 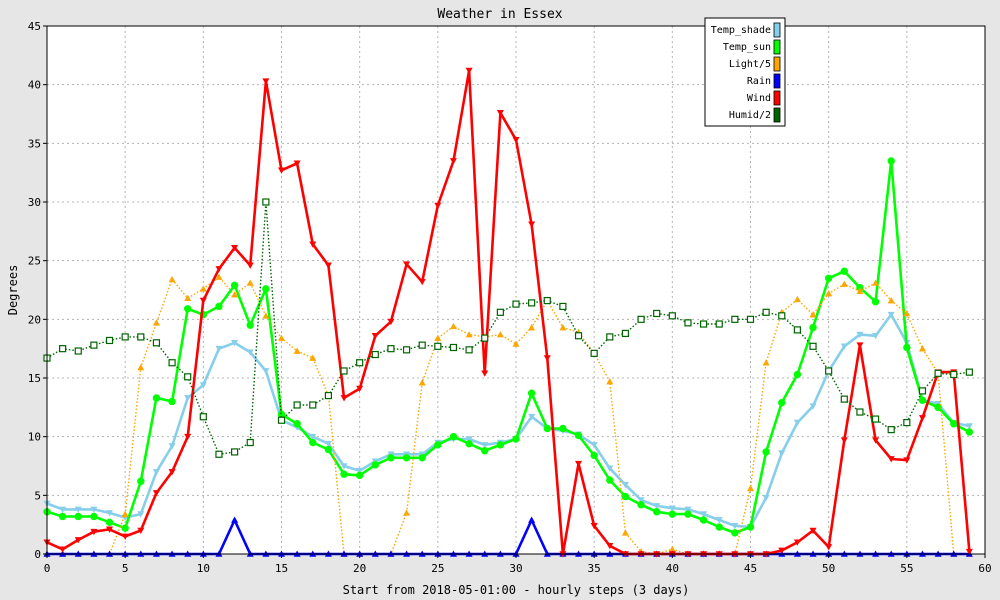 What do you see at coordinates (594, 568) in the screenshot?
I see `x-tick-label: 35` at bounding box center [594, 568].